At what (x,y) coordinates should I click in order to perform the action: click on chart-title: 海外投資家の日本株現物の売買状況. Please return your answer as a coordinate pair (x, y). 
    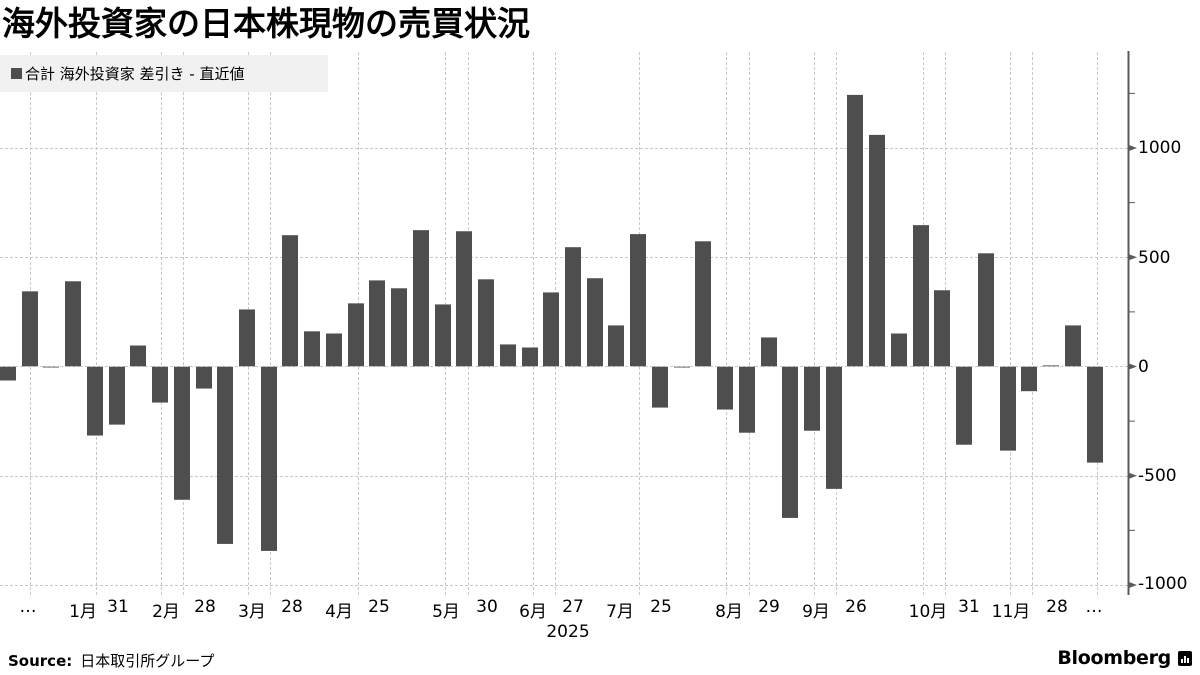
    Looking at the image, I should click on (266, 23).